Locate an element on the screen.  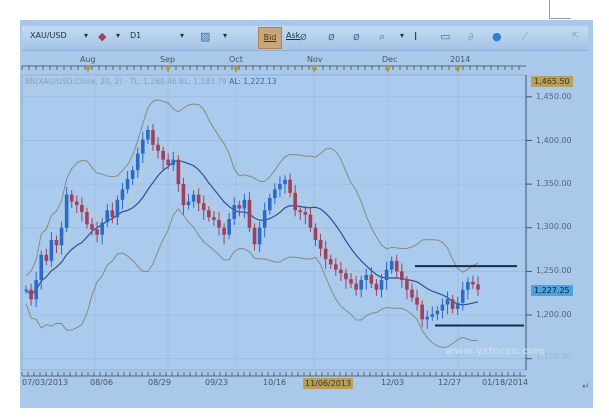
y-tick-label: 1,250.00 is located at coordinates (554, 270).